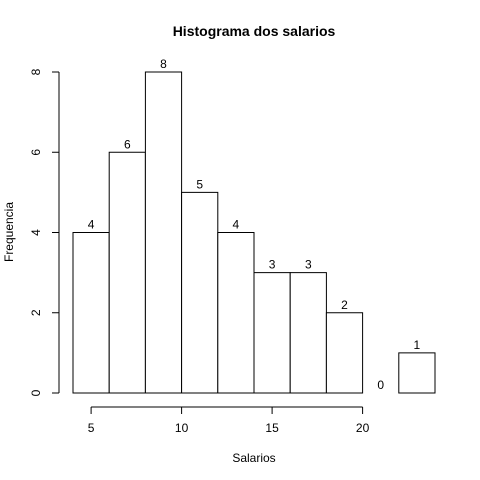 The image size is (480, 480). I want to click on y-tick-label: 0, so click(36, 392).